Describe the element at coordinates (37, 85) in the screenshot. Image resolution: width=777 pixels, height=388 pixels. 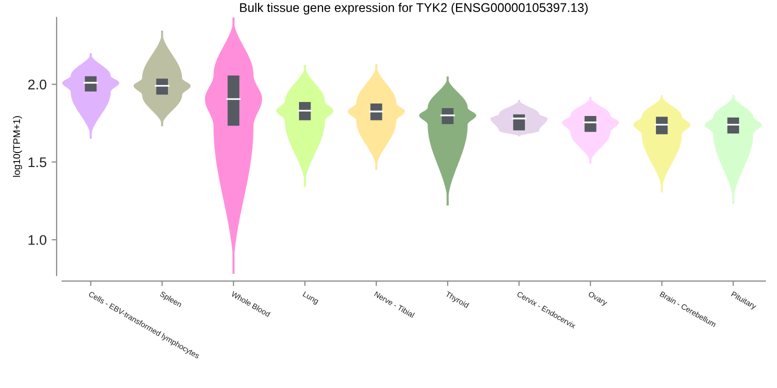
I see `y-tick-label: 2.0` at that location.